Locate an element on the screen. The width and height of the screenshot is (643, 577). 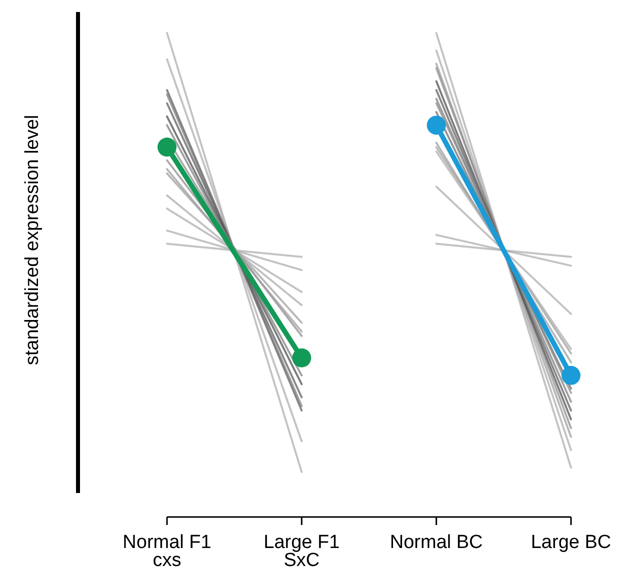
x-tick-label: Normal BC is located at coordinates (436, 542).